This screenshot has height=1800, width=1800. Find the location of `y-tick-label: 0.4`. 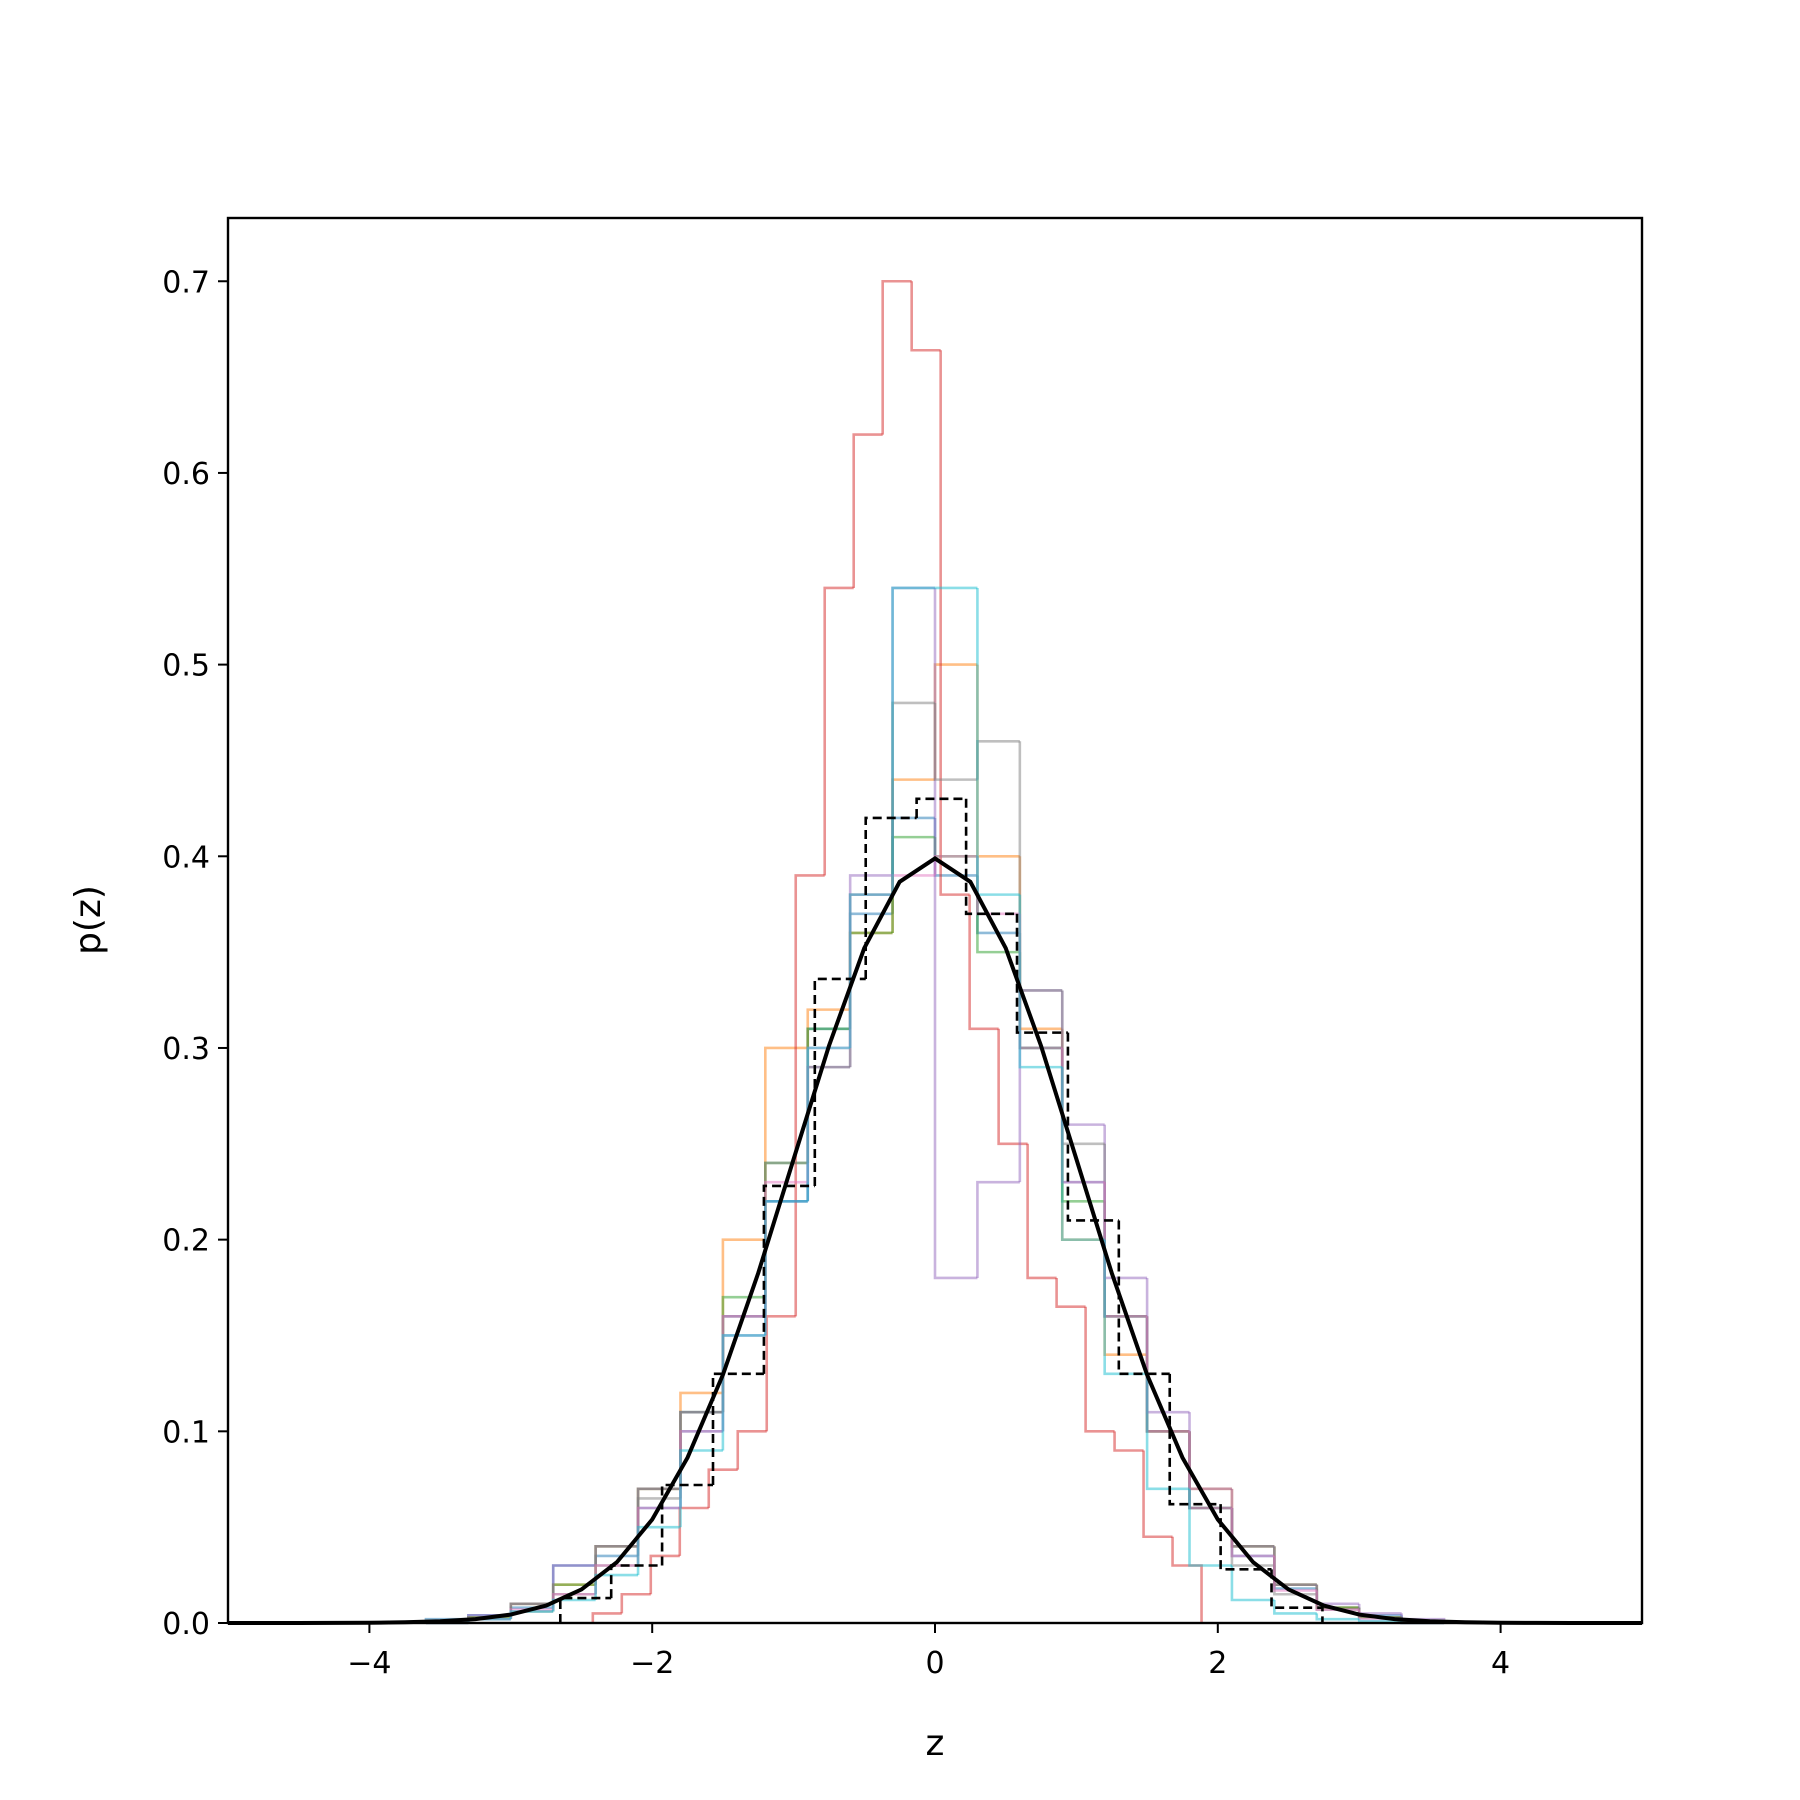

y-tick-label: 0.4 is located at coordinates (186, 857).